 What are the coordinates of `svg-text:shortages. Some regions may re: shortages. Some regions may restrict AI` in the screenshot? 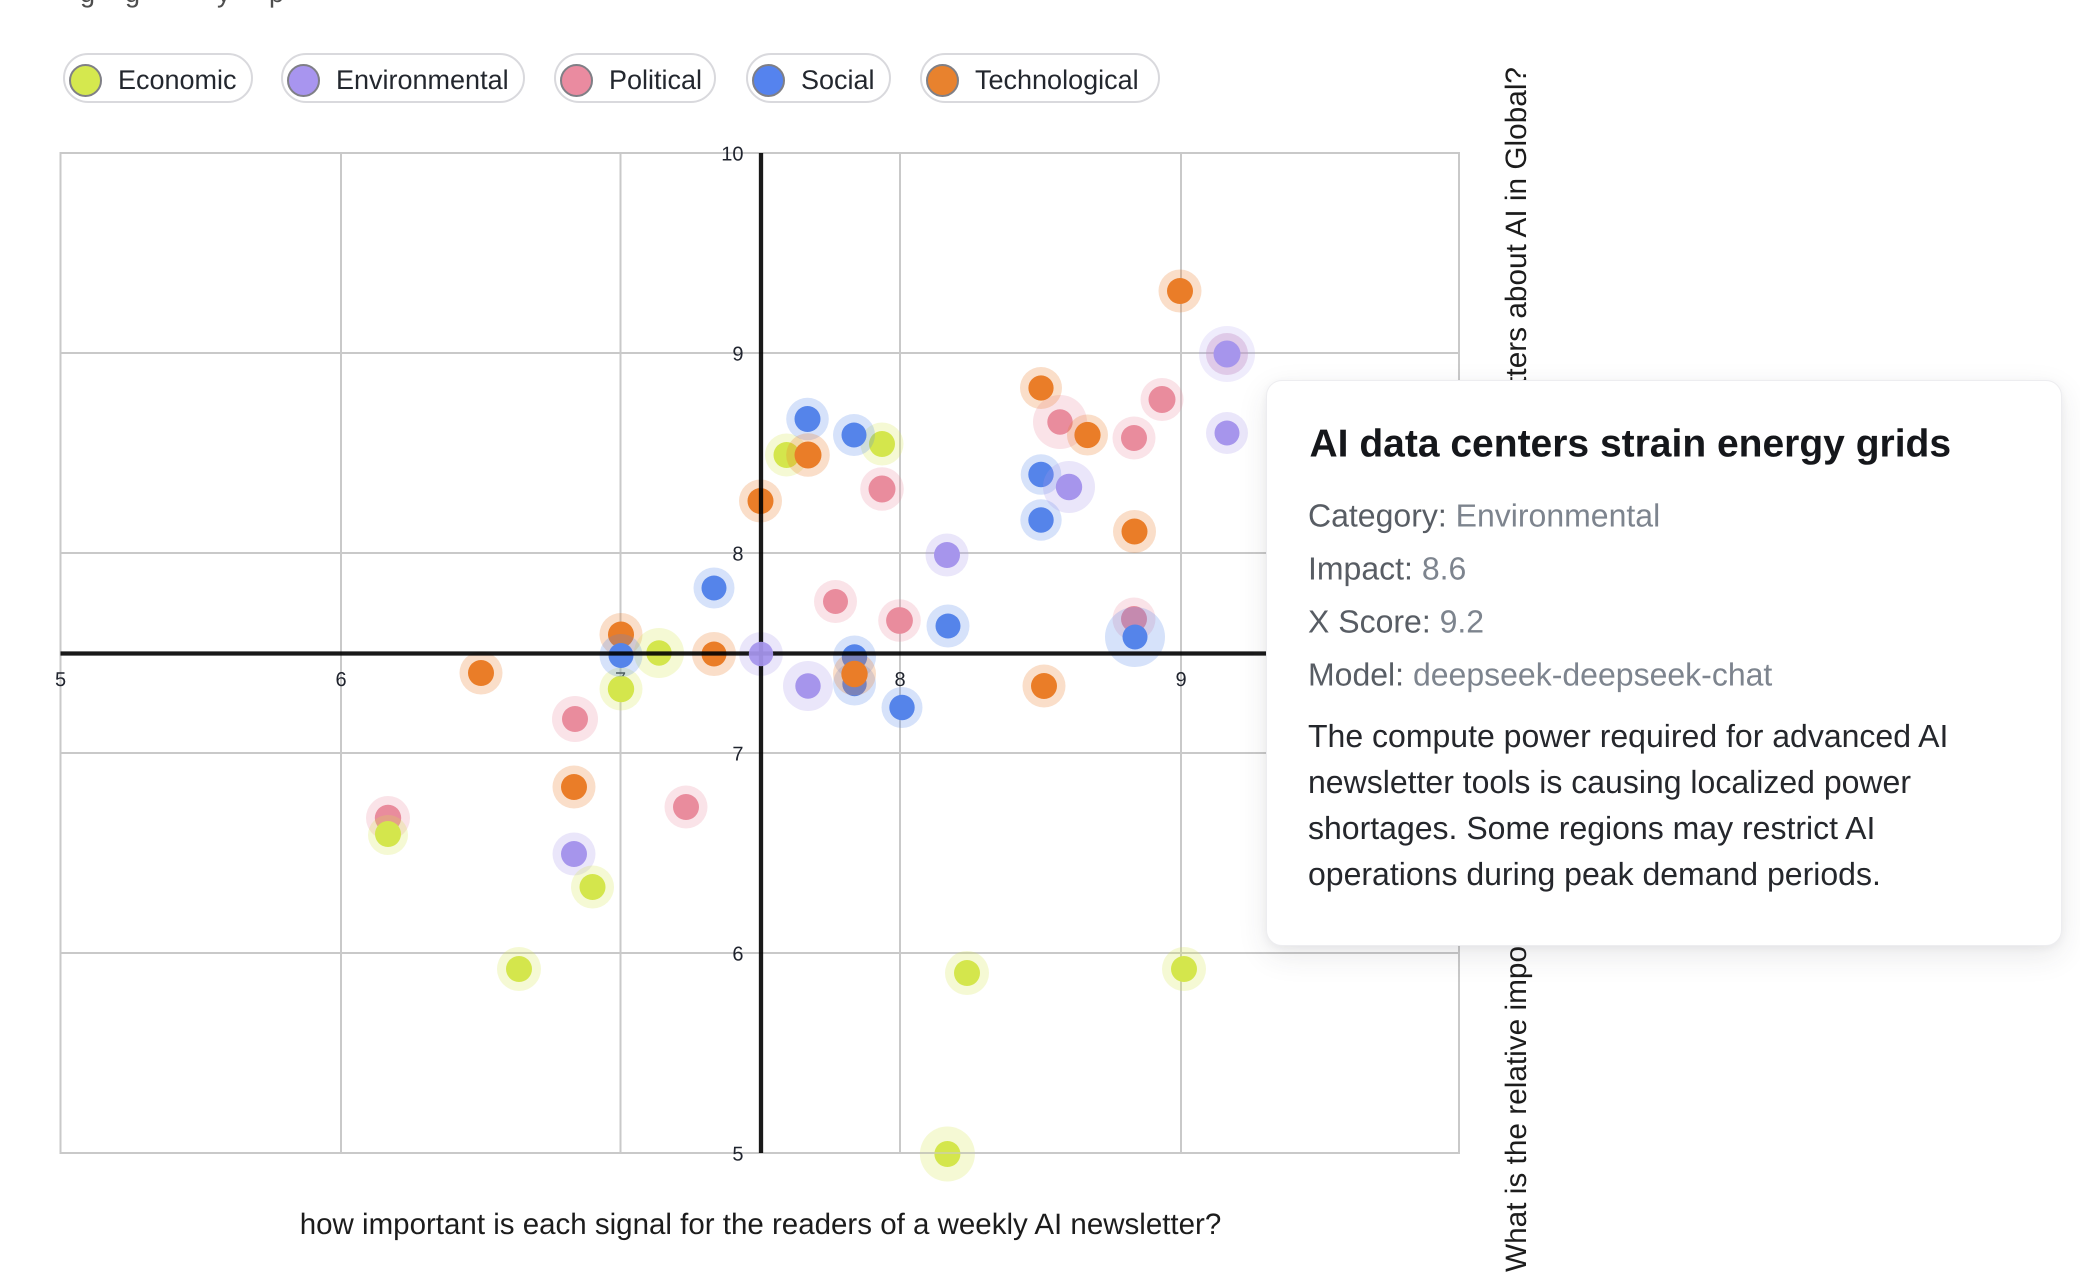 It's located at (1591, 828).